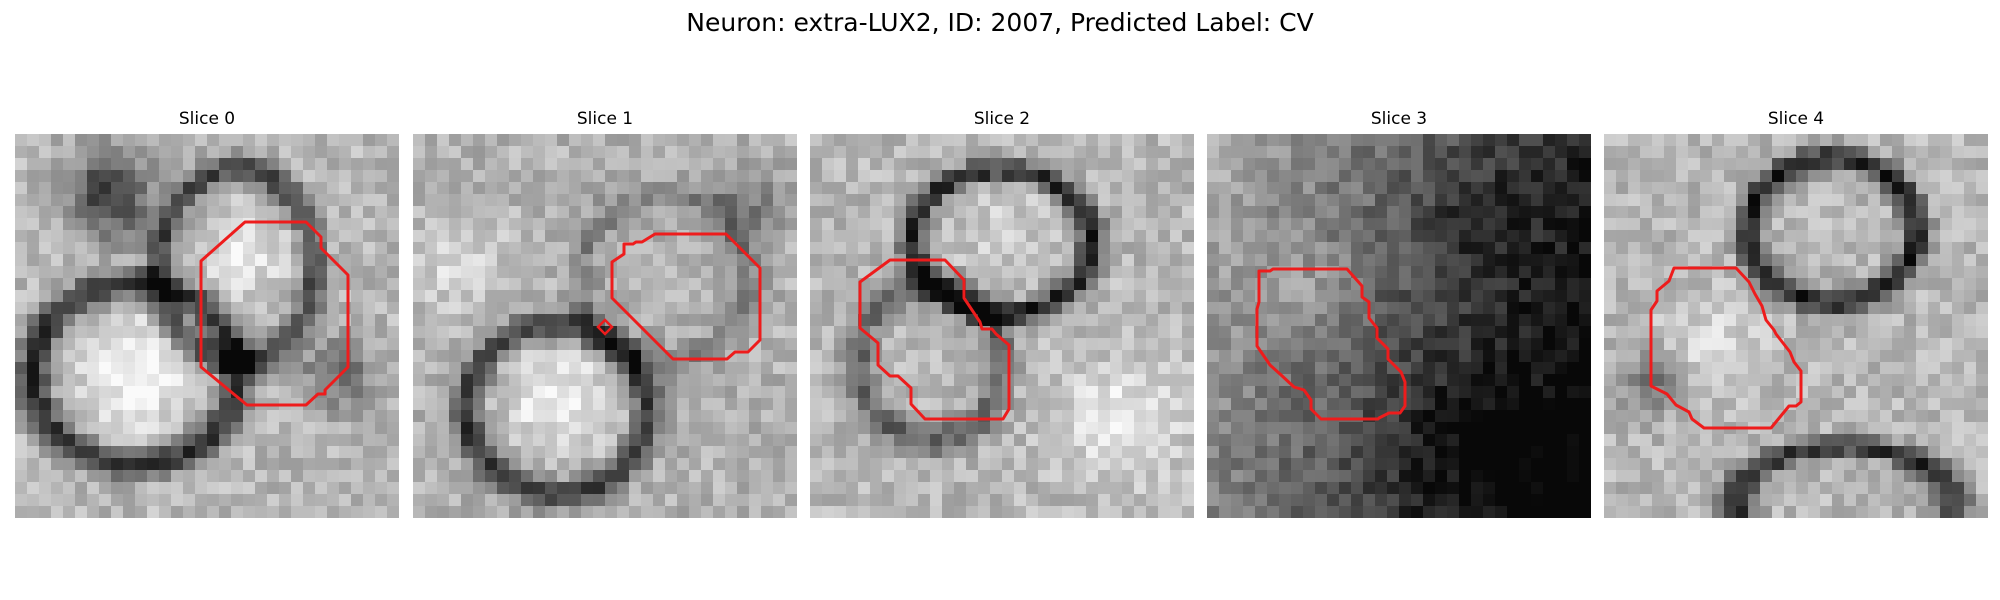 This screenshot has width=2000, height=600. I want to click on slice-panel-3: Slice 3, so click(1399, 119).